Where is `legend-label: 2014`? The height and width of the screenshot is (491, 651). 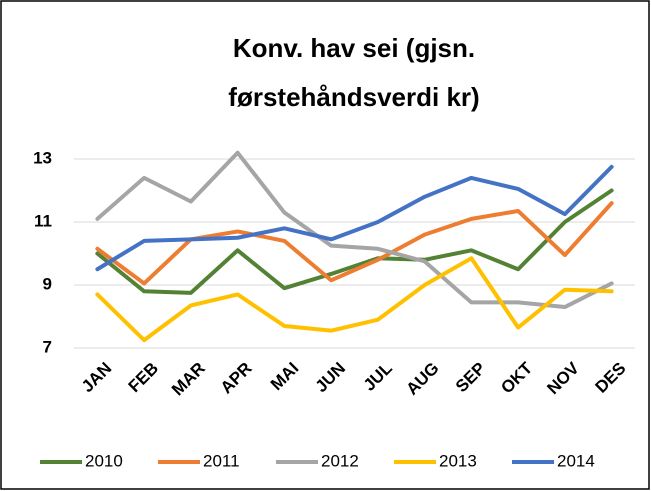 legend-label: 2014 is located at coordinates (576, 460).